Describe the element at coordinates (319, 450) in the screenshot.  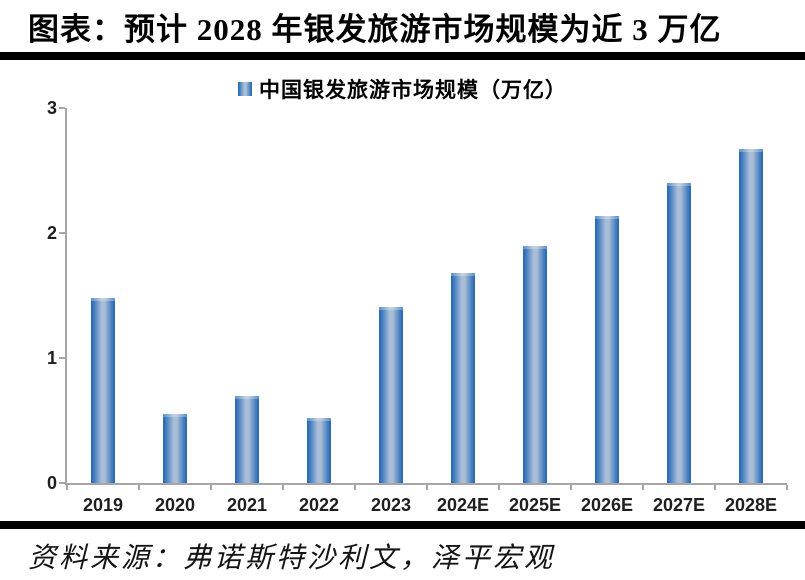
I see `bar-2022` at that location.